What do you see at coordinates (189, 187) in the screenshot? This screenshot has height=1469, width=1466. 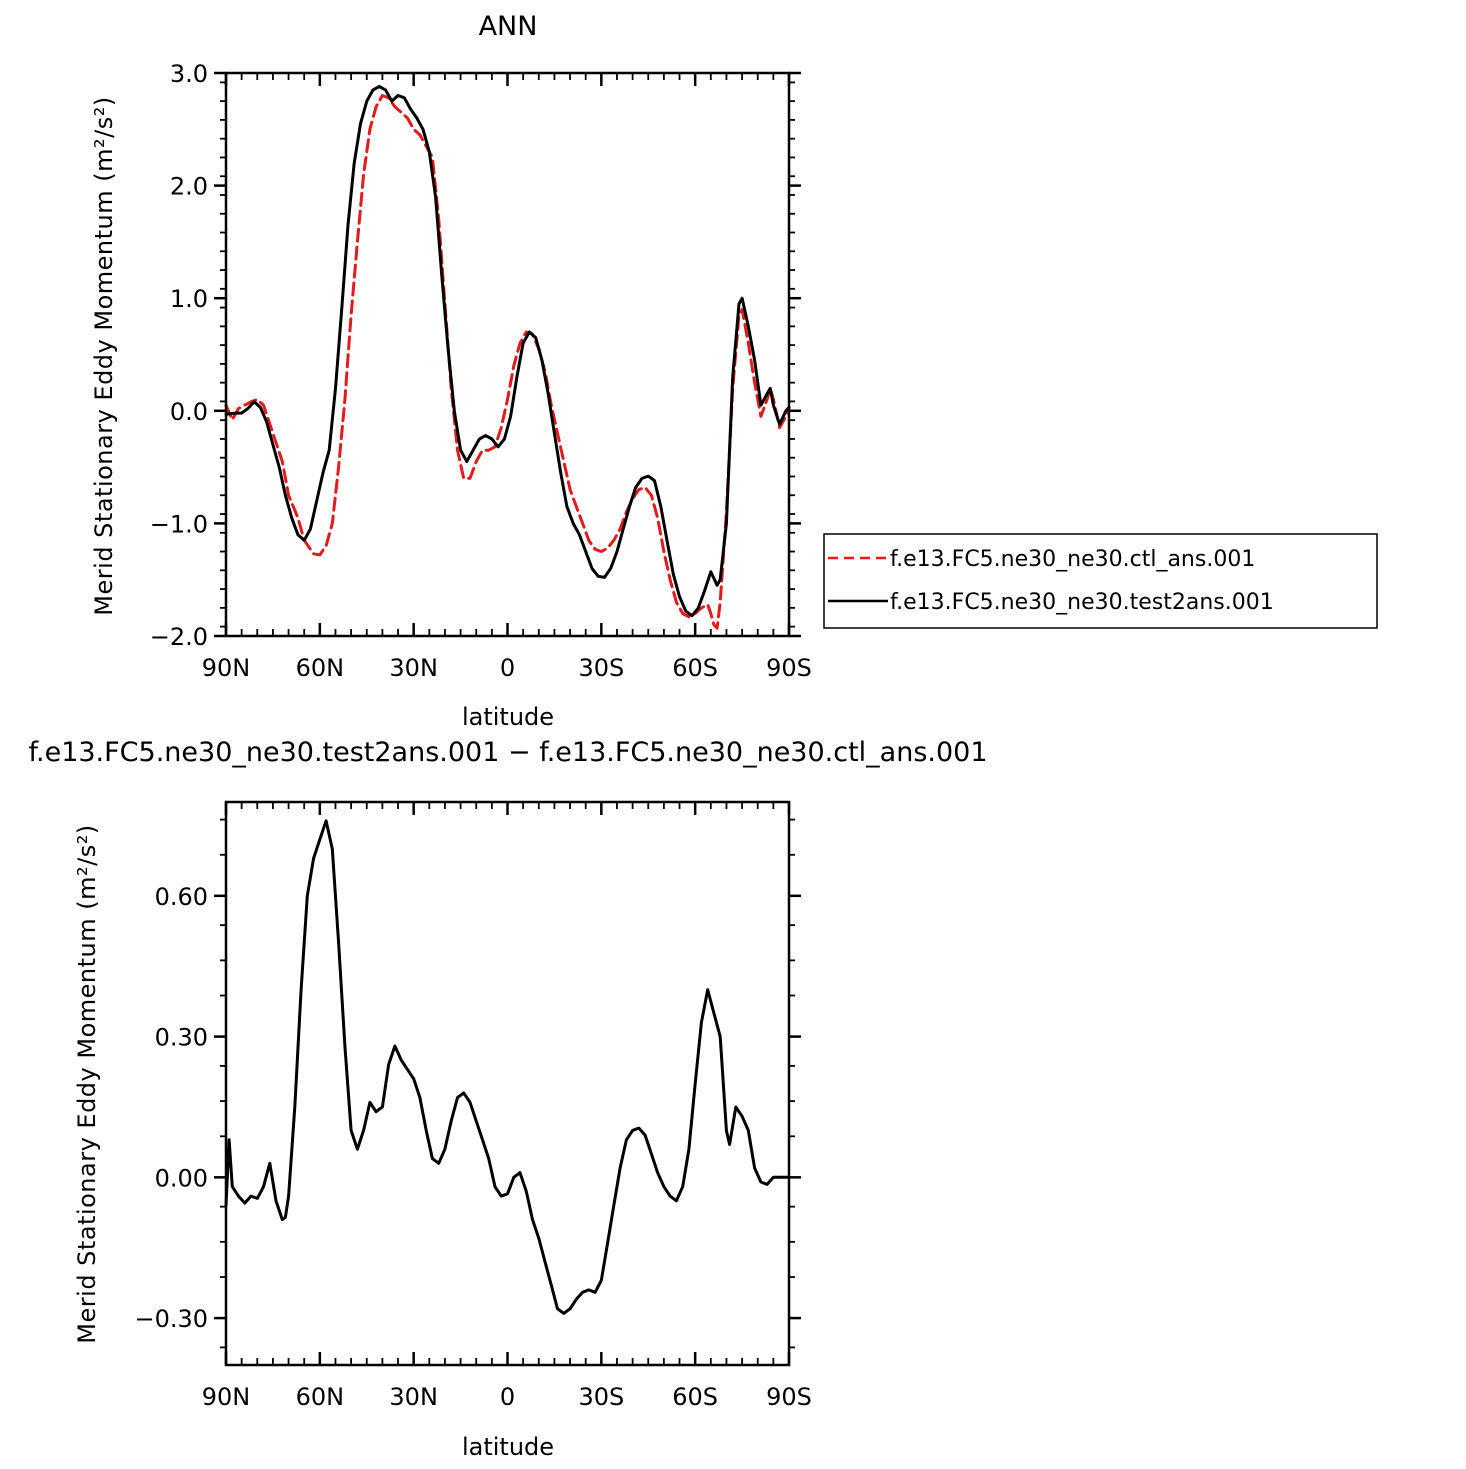 I see `y-tick-label: 2.0` at bounding box center [189, 187].